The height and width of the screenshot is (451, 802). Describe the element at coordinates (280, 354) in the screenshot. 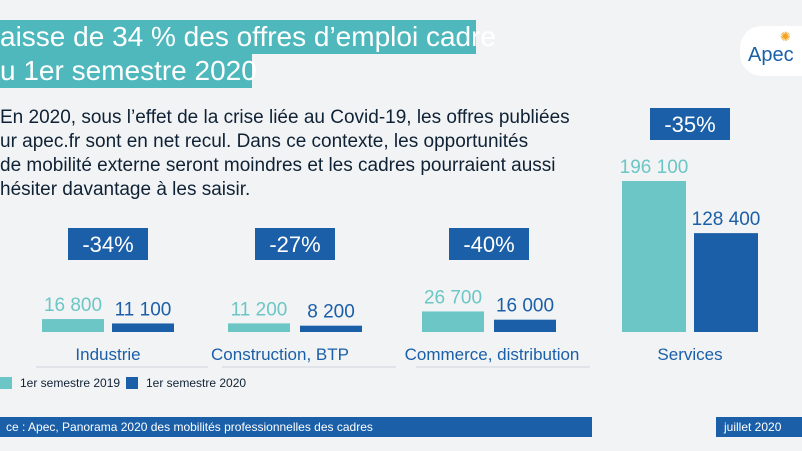

I see `category-label: Construction, BTP` at that location.